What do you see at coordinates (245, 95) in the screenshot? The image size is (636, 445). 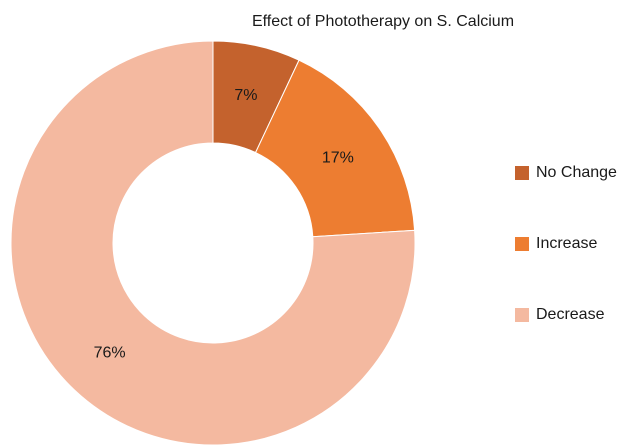 I see `data-label: 7%` at bounding box center [245, 95].